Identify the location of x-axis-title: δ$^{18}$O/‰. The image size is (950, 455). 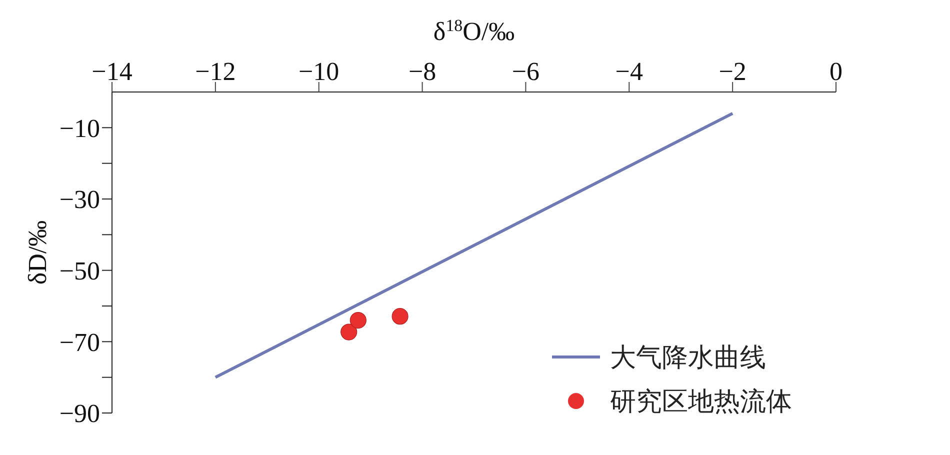
(474, 31).